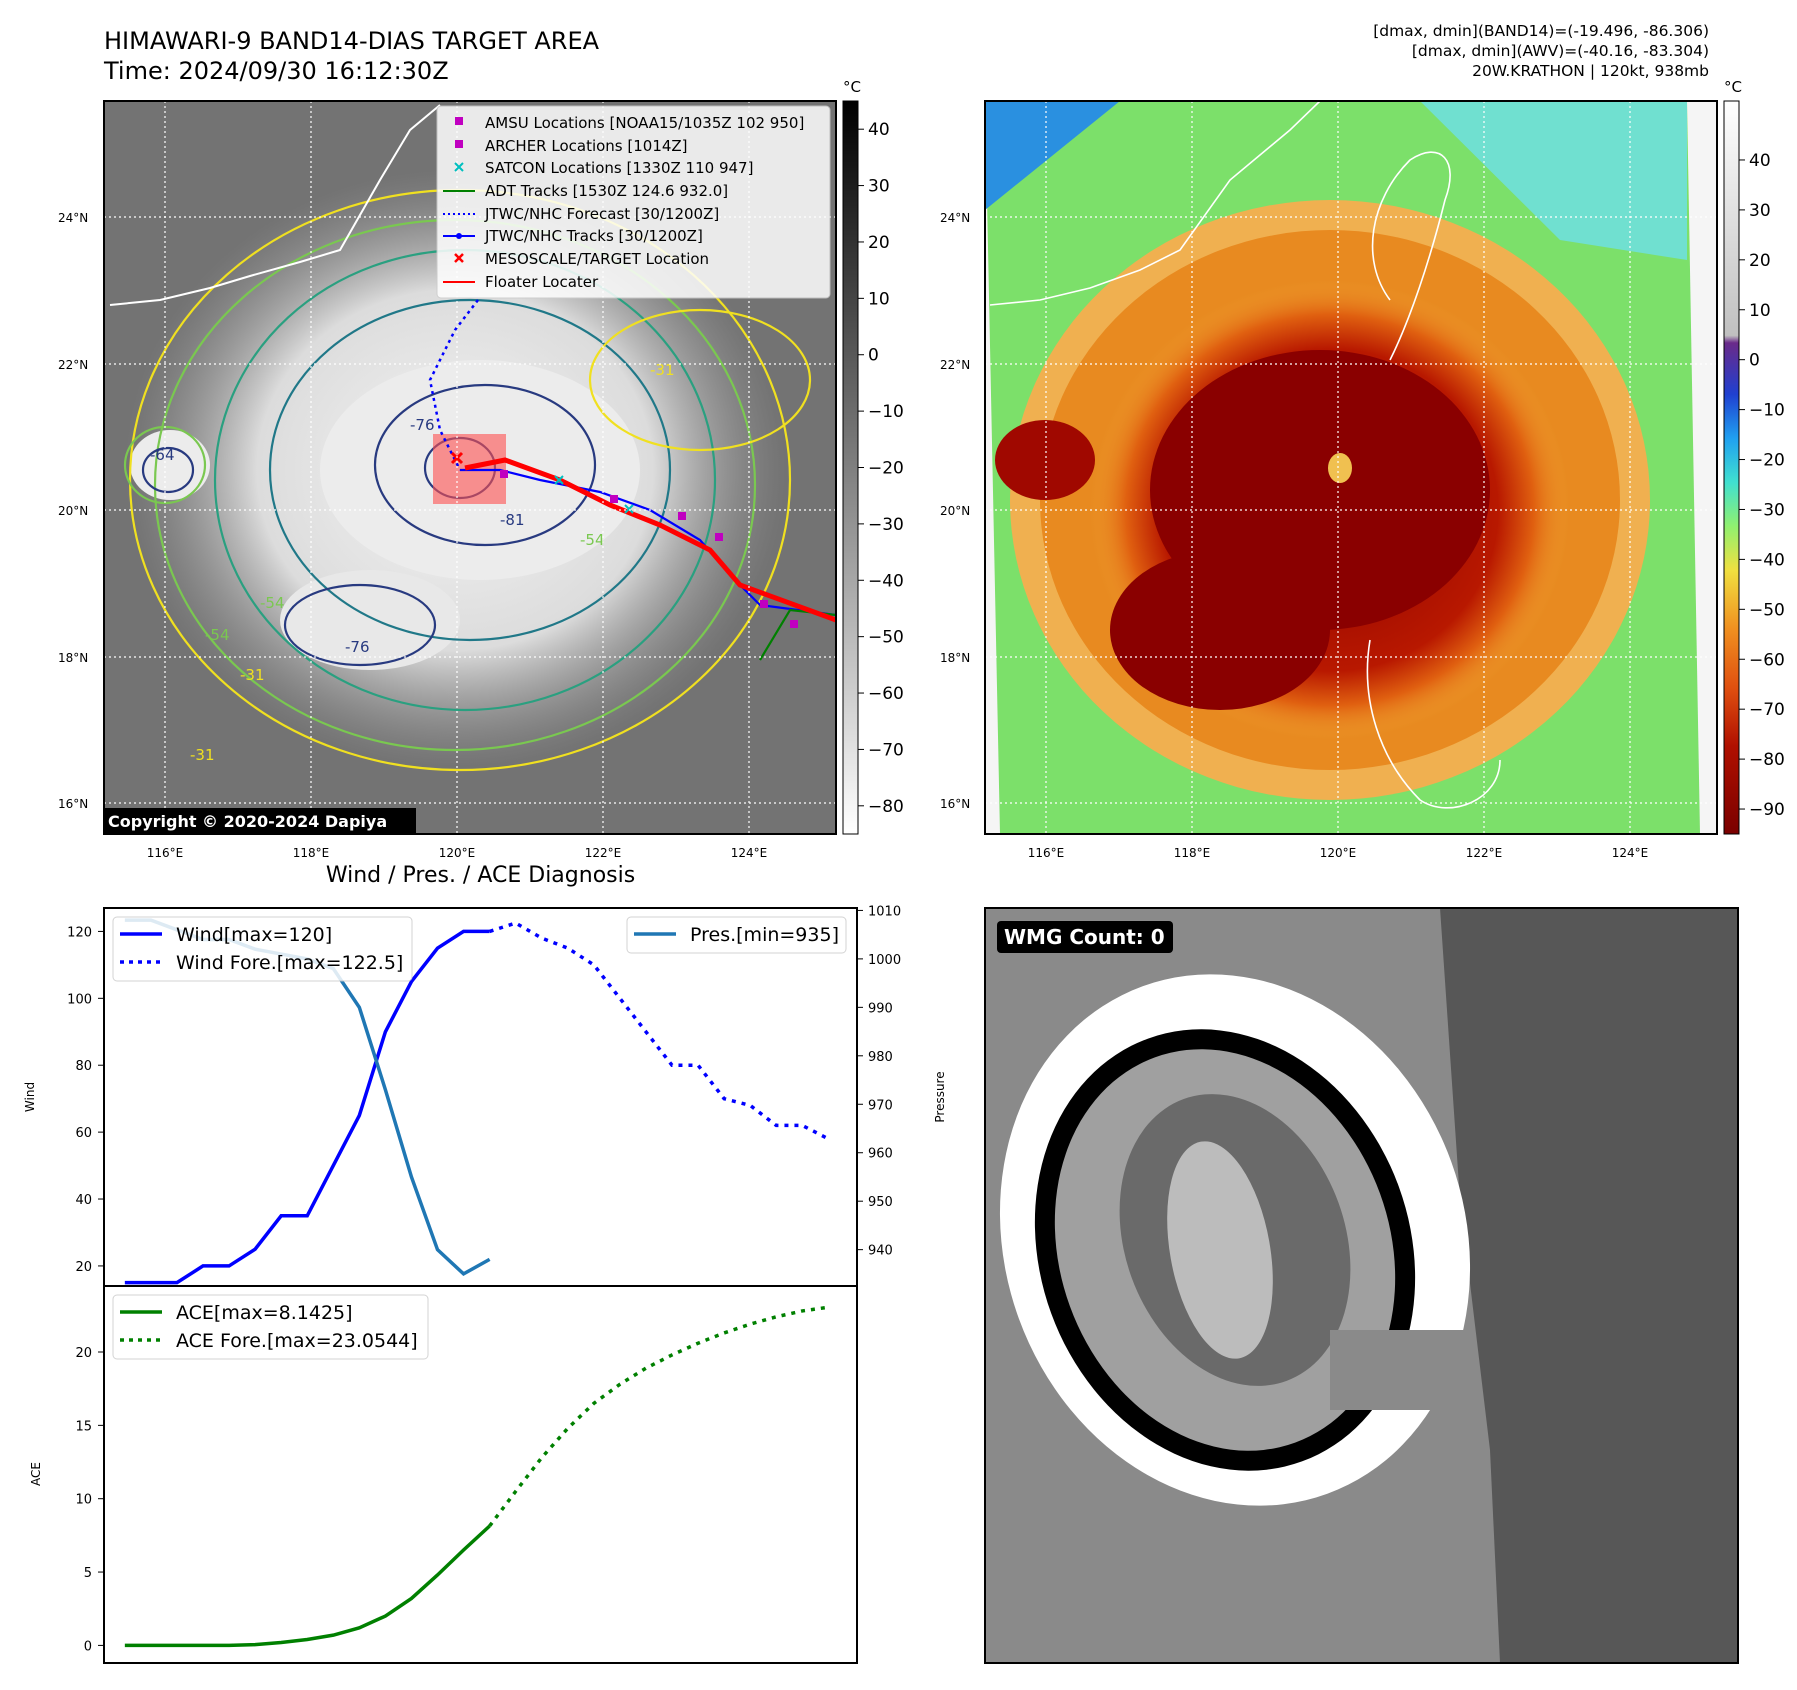 The image size is (1797, 1690). I want to click on colorbar-tick-label: −80, so click(886, 807).